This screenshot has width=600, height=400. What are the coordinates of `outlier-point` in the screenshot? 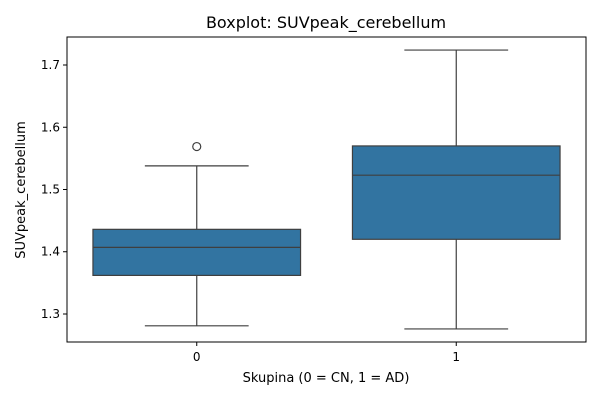 It's located at (197, 146).